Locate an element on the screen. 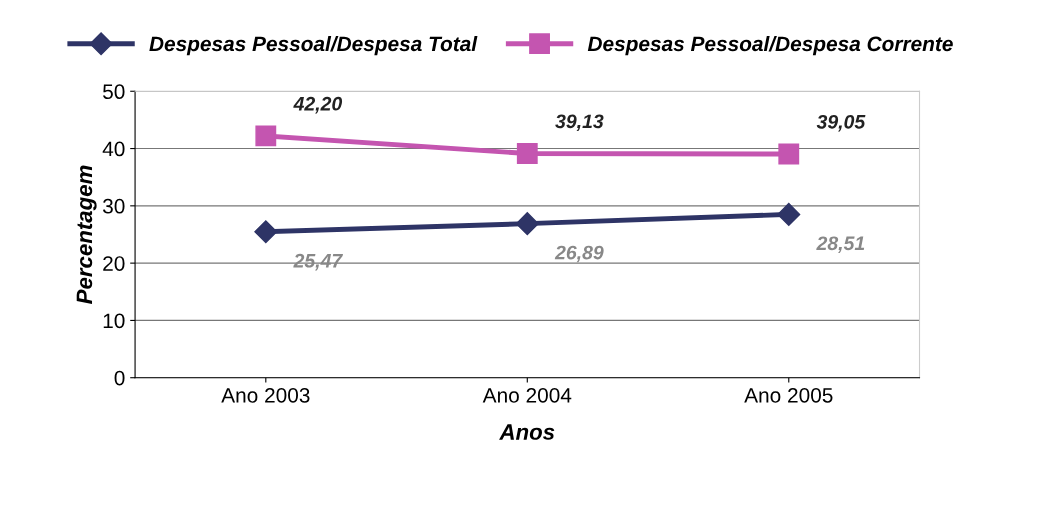 This screenshot has height=507, width=1039. y-tick-label: 40 is located at coordinates (113, 149).